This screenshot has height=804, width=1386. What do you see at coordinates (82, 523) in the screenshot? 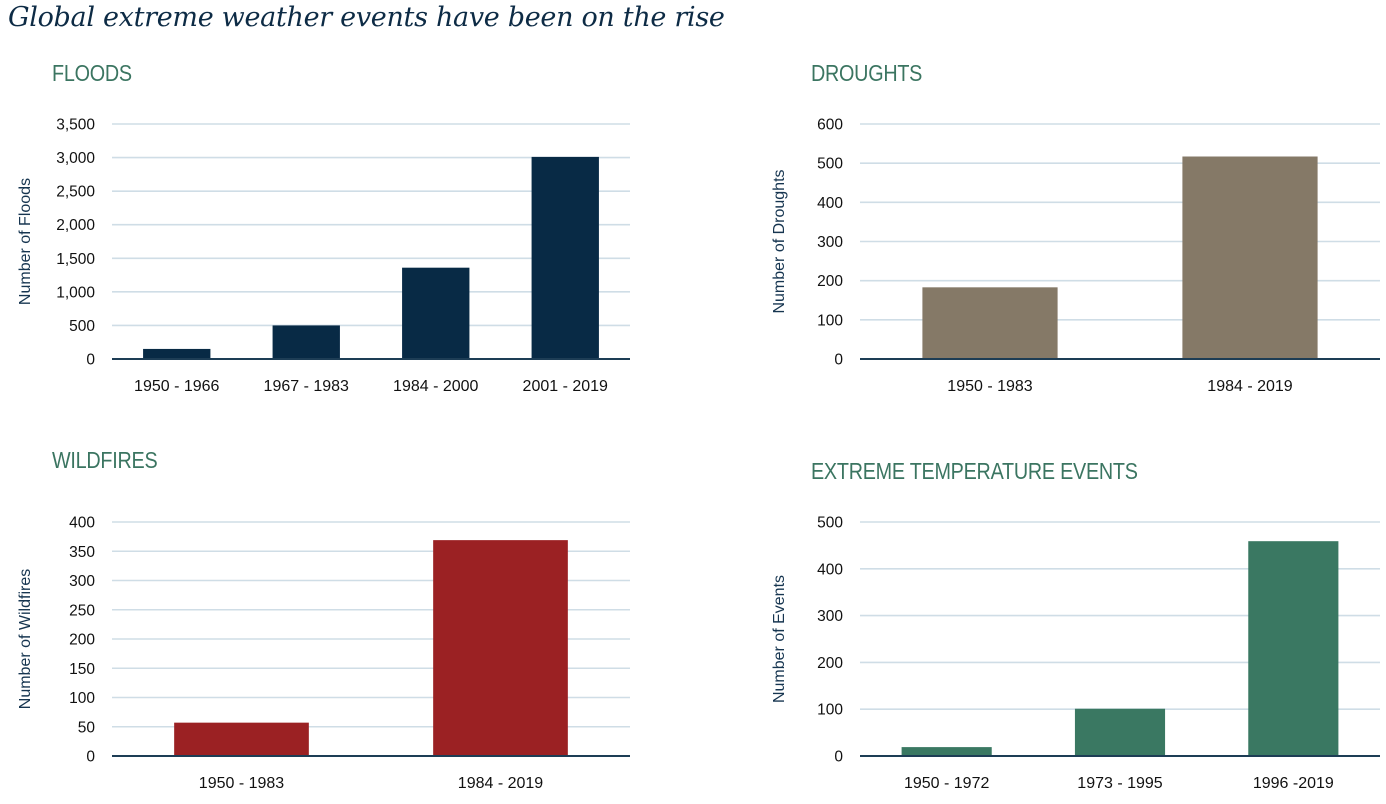
I see `wildfires-y-tick-label: 400` at bounding box center [82, 523].